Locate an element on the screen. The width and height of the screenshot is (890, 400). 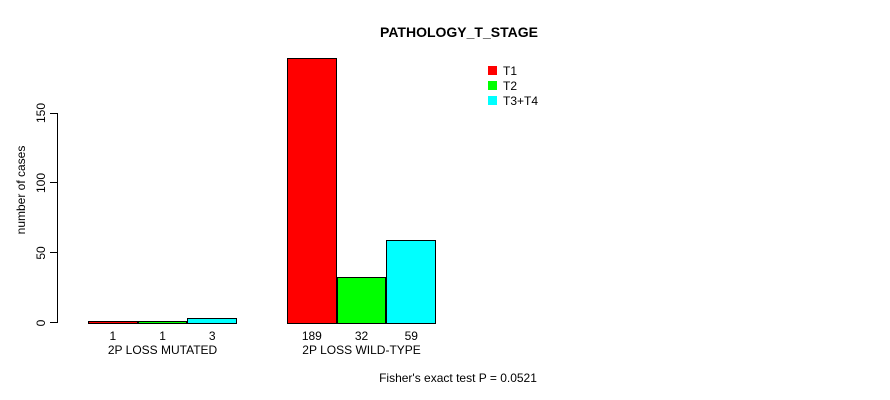
legend-label: T3+T4 is located at coordinates (521, 100).